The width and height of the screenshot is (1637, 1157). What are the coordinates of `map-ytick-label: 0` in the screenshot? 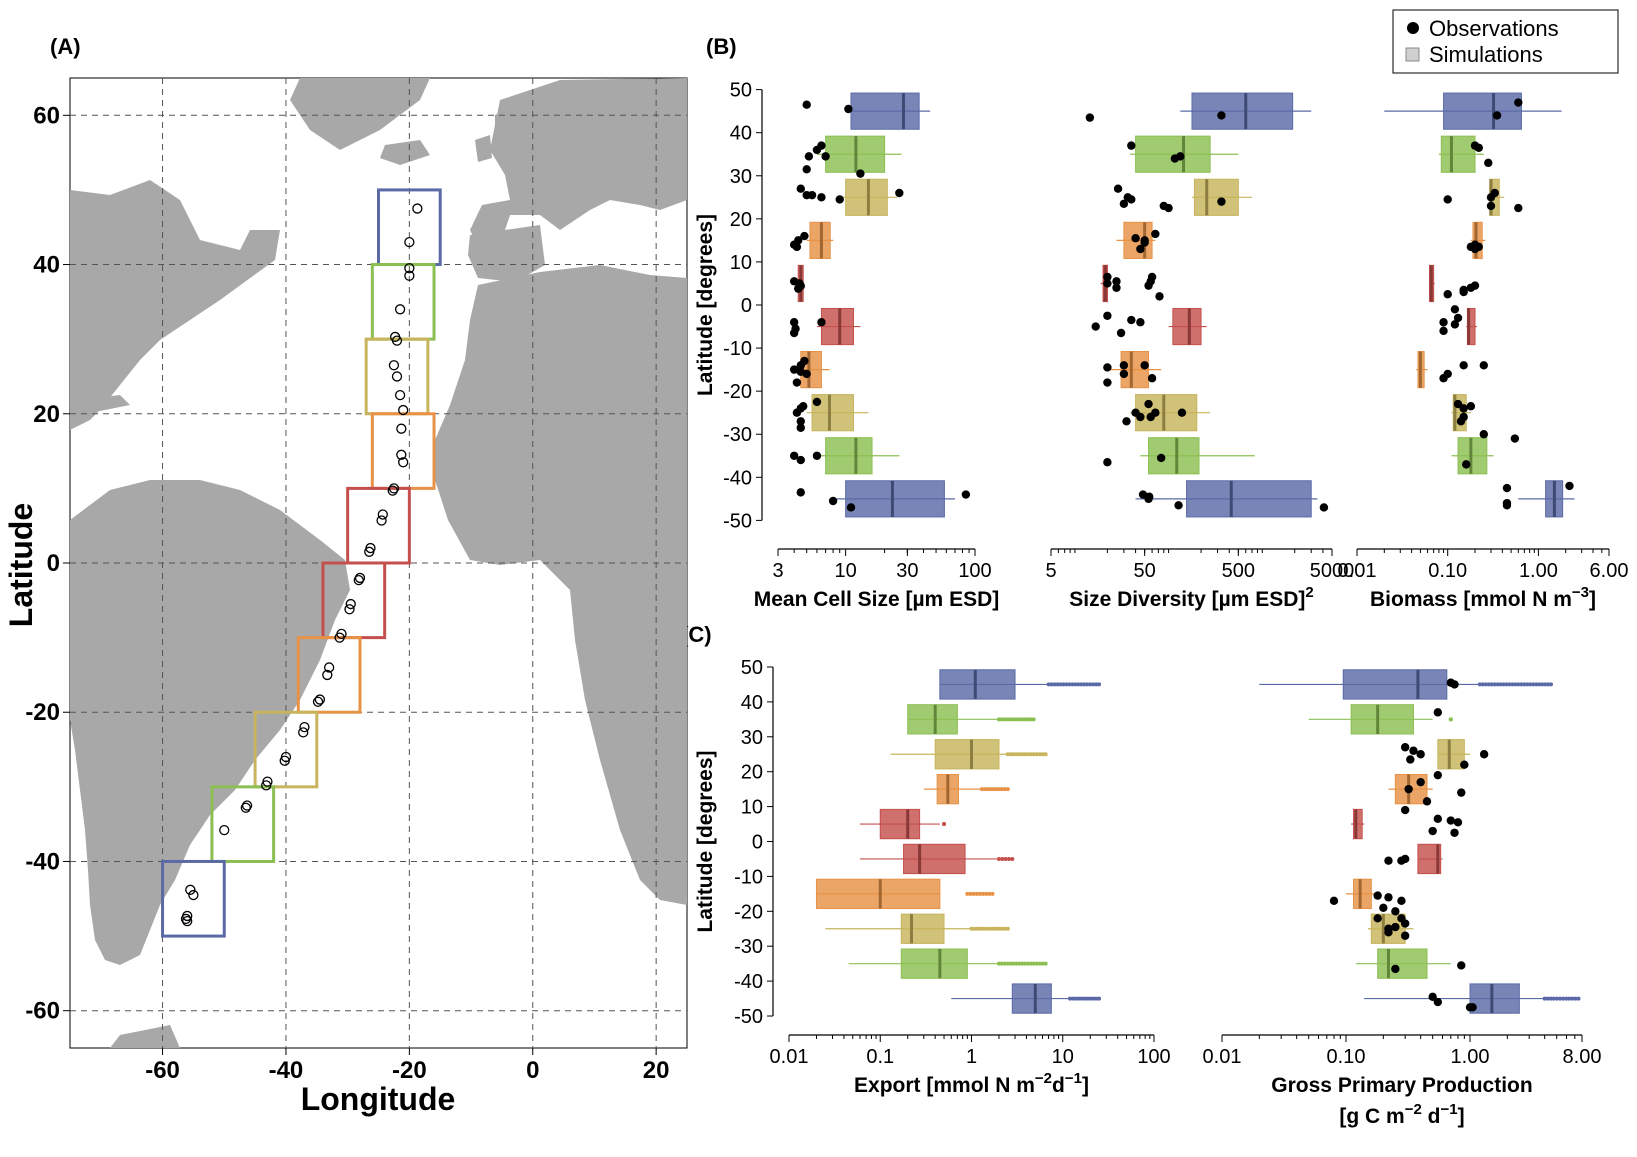 It's located at (53, 563).